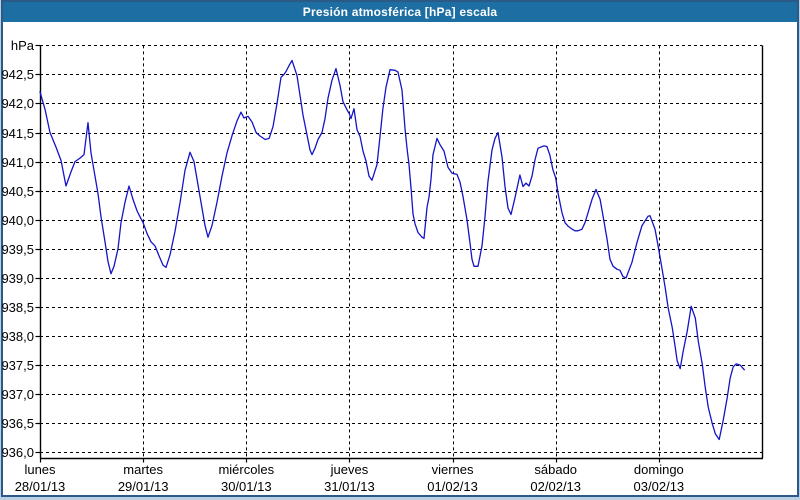  Describe the element at coordinates (17, 220) in the screenshot. I see `y-tick-label: 940,0` at that location.